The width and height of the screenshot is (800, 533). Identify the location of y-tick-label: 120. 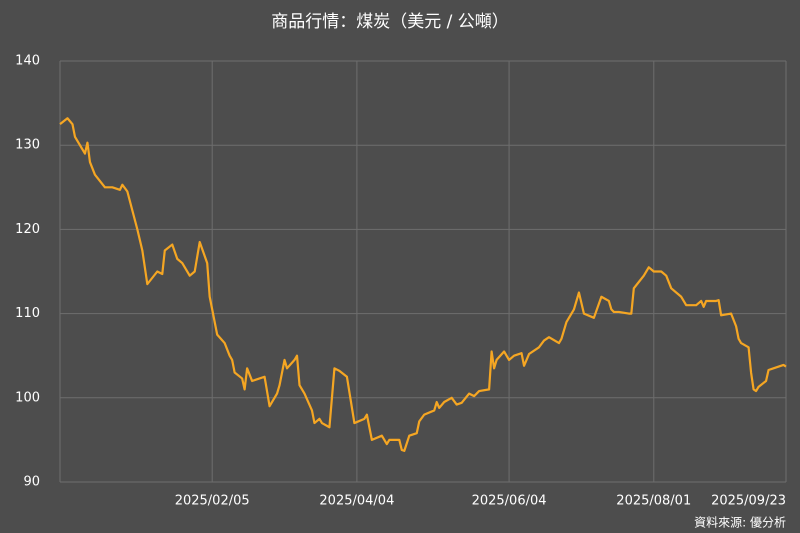
(27, 229).